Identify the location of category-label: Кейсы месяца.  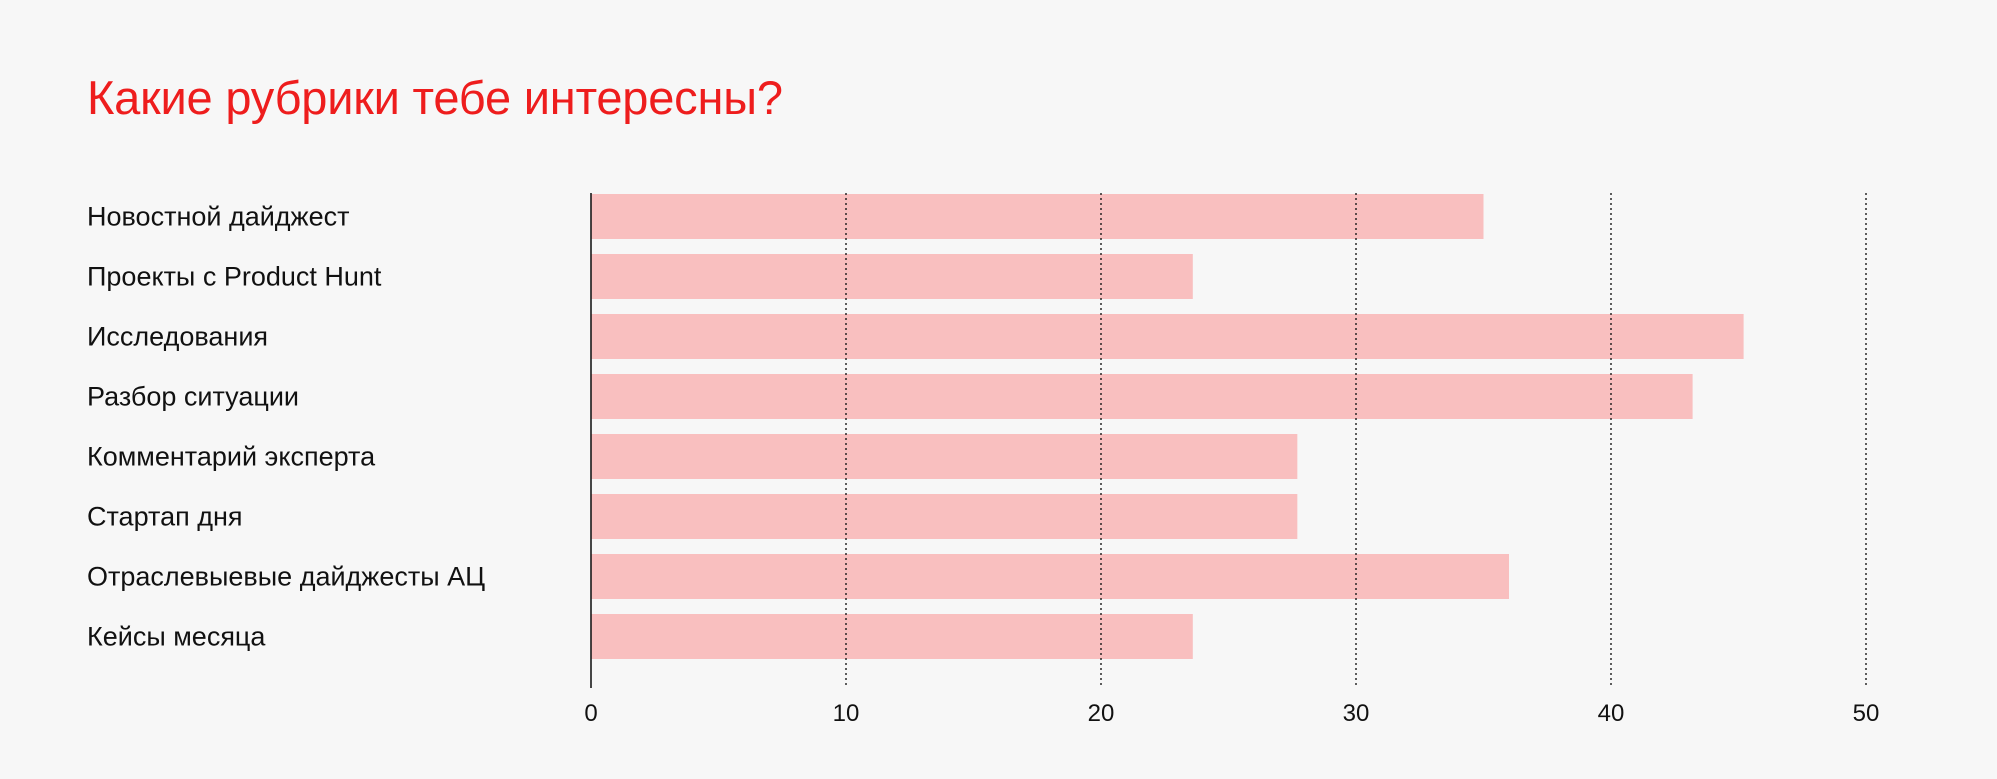
(176, 637).